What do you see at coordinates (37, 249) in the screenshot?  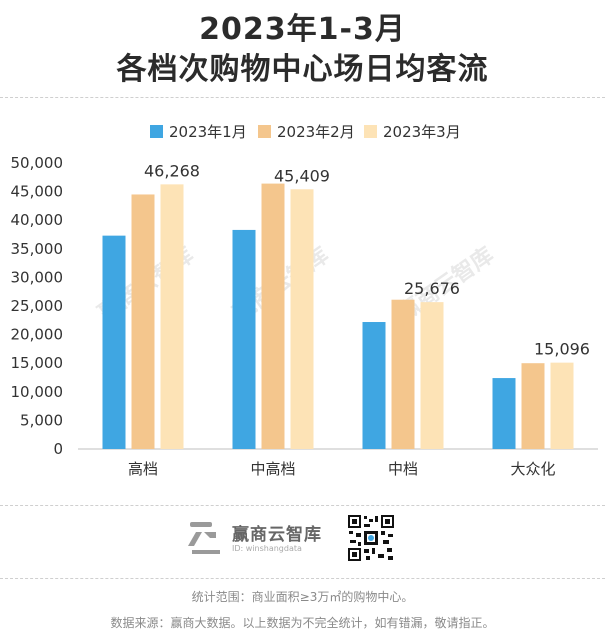 I see `y-tick-label: 35,000` at bounding box center [37, 249].